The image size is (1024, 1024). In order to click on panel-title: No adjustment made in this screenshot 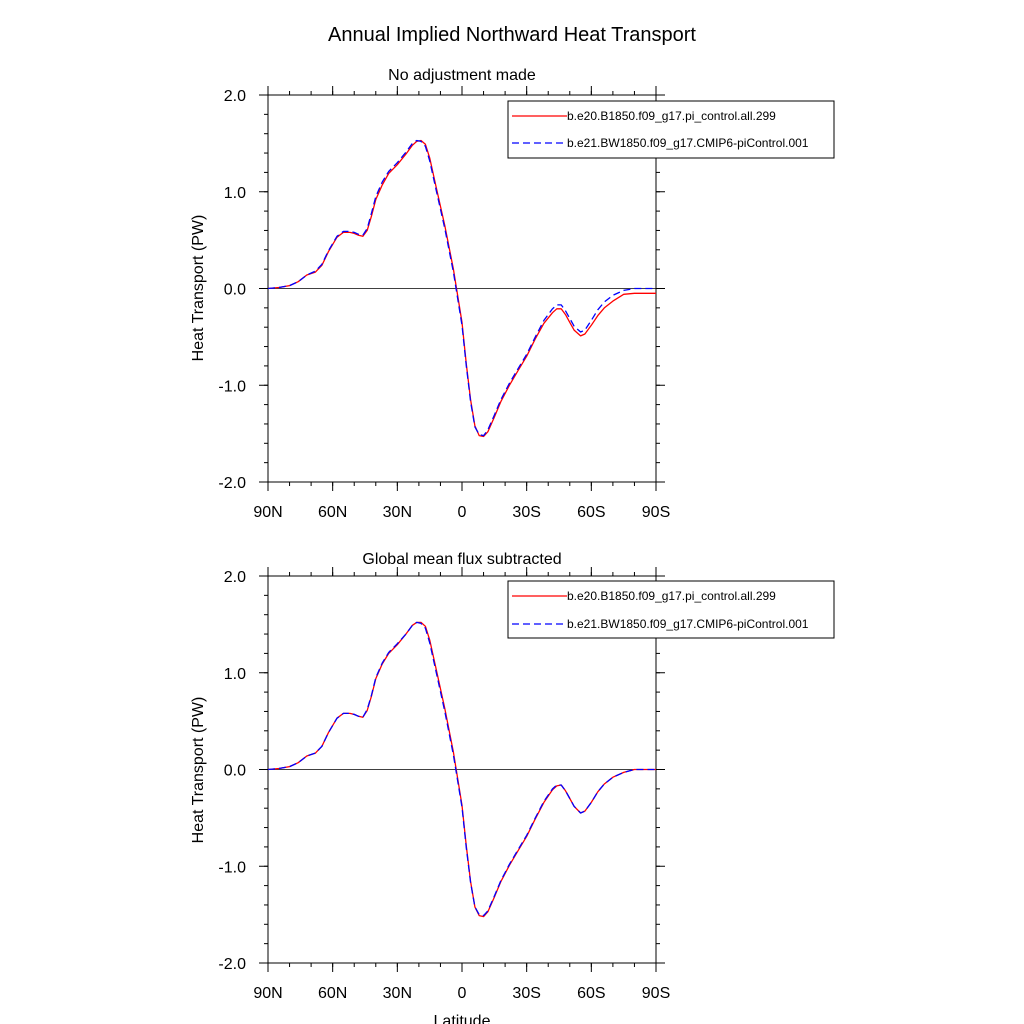, I will do `click(462, 75)`.